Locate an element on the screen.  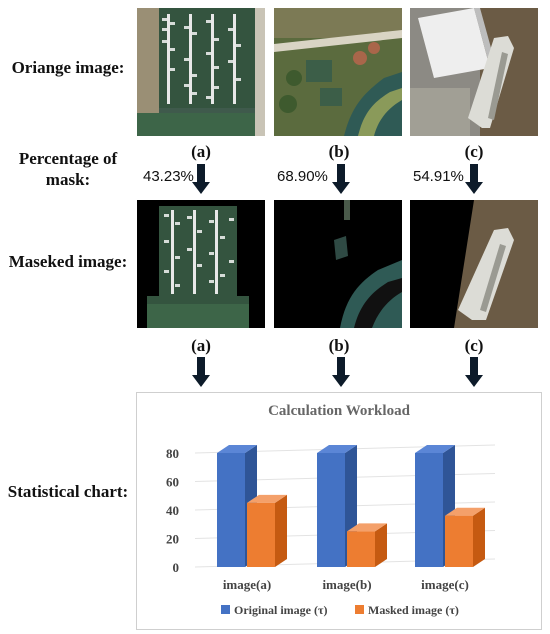
chart-bars is located at coordinates (351, 506).